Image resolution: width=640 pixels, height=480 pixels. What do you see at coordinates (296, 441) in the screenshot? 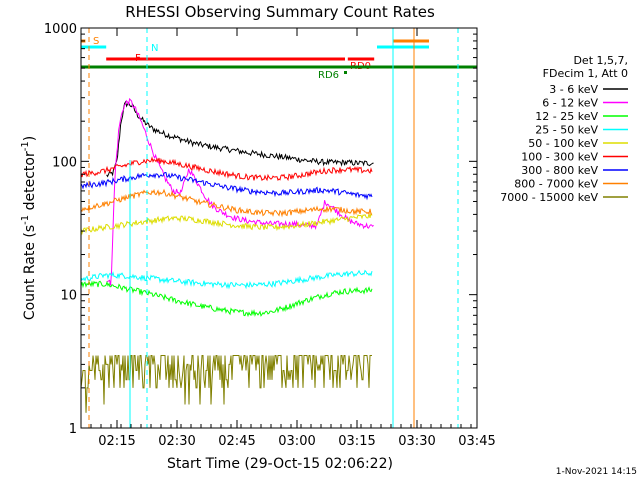
I see `x-tick-label: 03:00` at bounding box center [296, 441].